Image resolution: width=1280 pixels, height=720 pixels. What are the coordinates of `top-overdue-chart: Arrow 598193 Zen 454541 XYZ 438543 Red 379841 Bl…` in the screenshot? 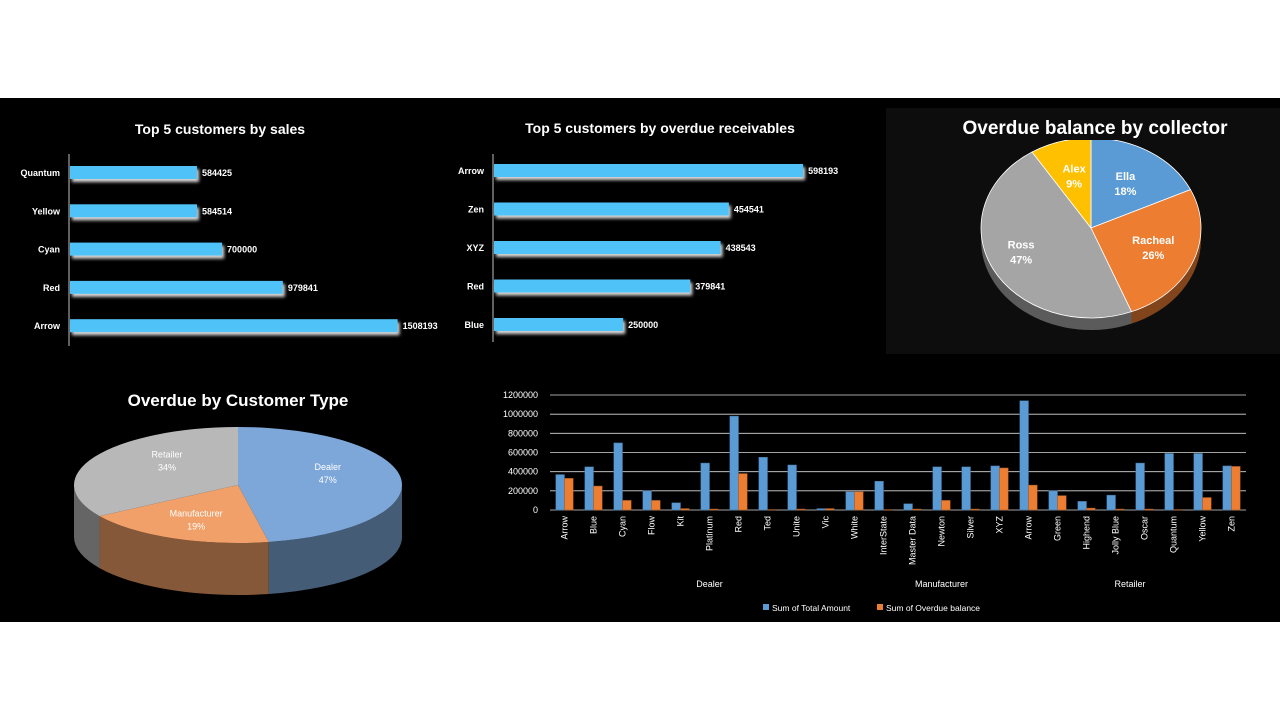 It's located at (648, 248).